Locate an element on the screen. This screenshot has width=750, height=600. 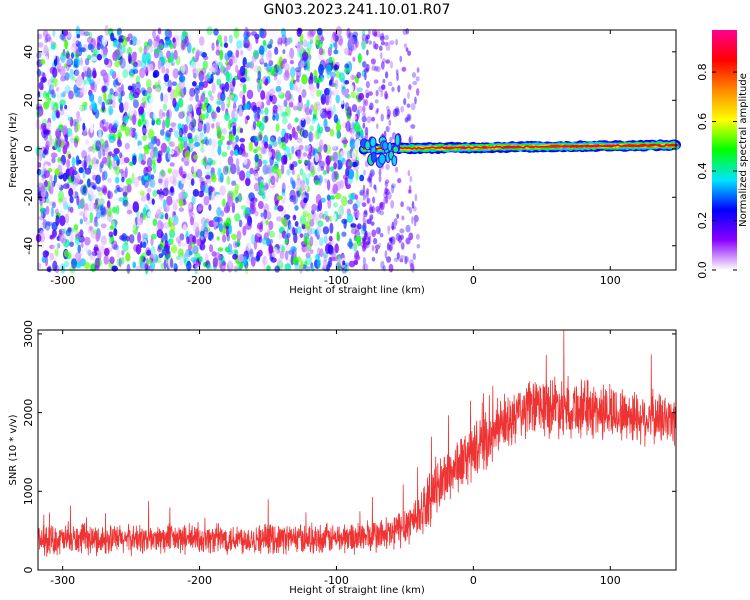
snr-x-axis-label: Height of straight line (km) is located at coordinates (357, 590).